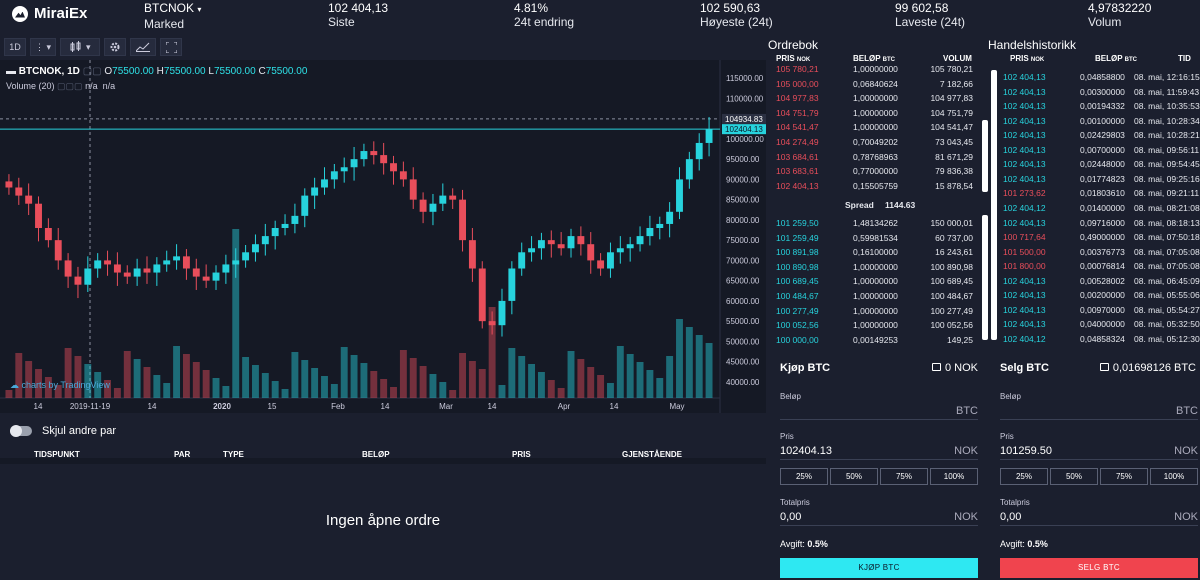  Describe the element at coordinates (797, 266) in the screenshot. I see `bid-row-price: 100 890,98` at that location.